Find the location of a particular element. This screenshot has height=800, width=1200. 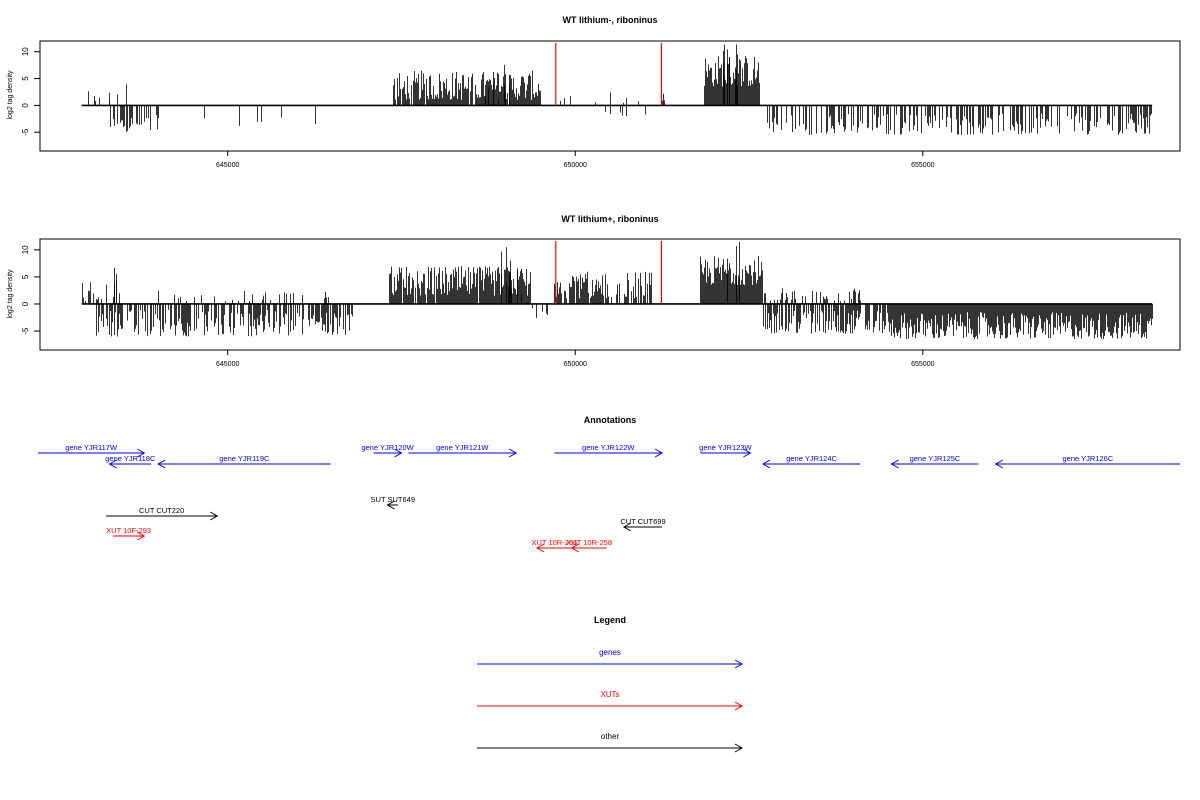

annotation-feature: gene YJR117W is located at coordinates (92, 450).